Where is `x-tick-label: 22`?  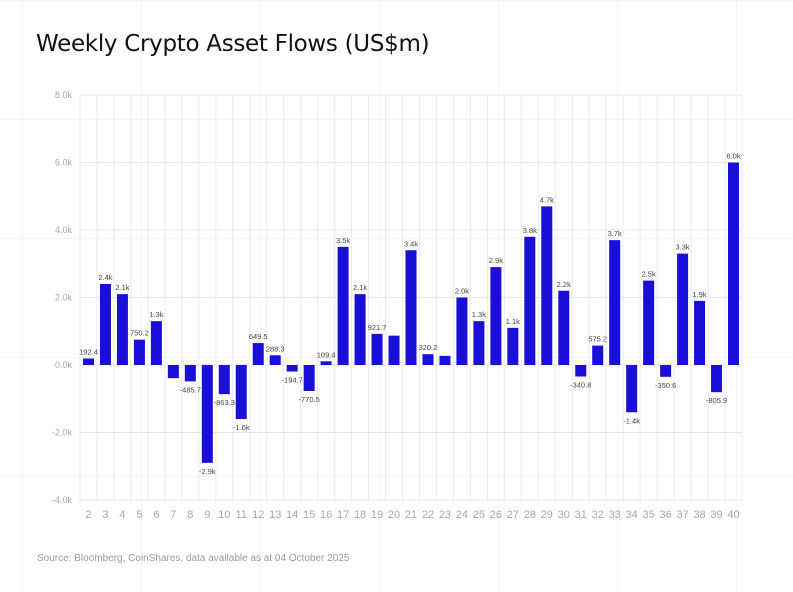
x-tick-label: 22 is located at coordinates (428, 515).